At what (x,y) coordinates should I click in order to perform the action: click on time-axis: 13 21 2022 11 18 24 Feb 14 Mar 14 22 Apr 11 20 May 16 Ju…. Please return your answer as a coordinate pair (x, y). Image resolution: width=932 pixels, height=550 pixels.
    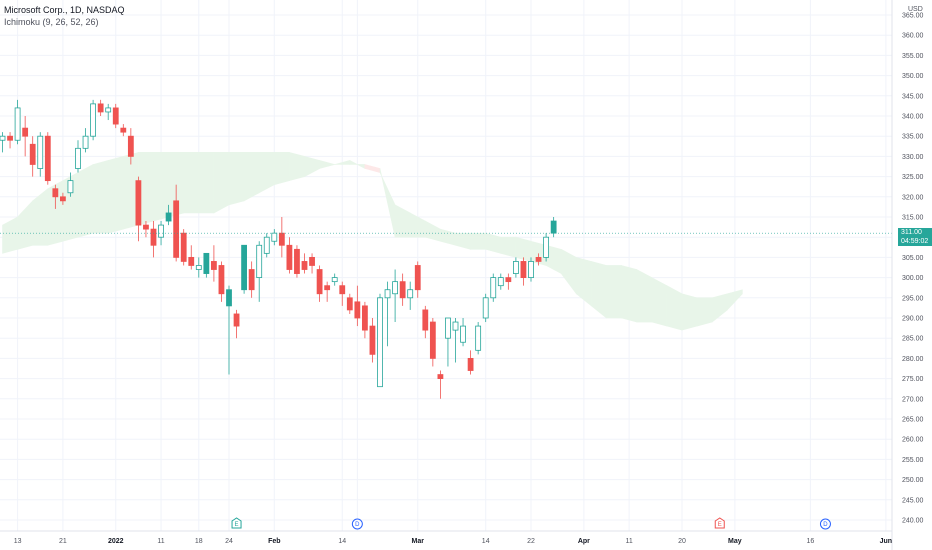
    Looking at the image, I should click on (453, 541).